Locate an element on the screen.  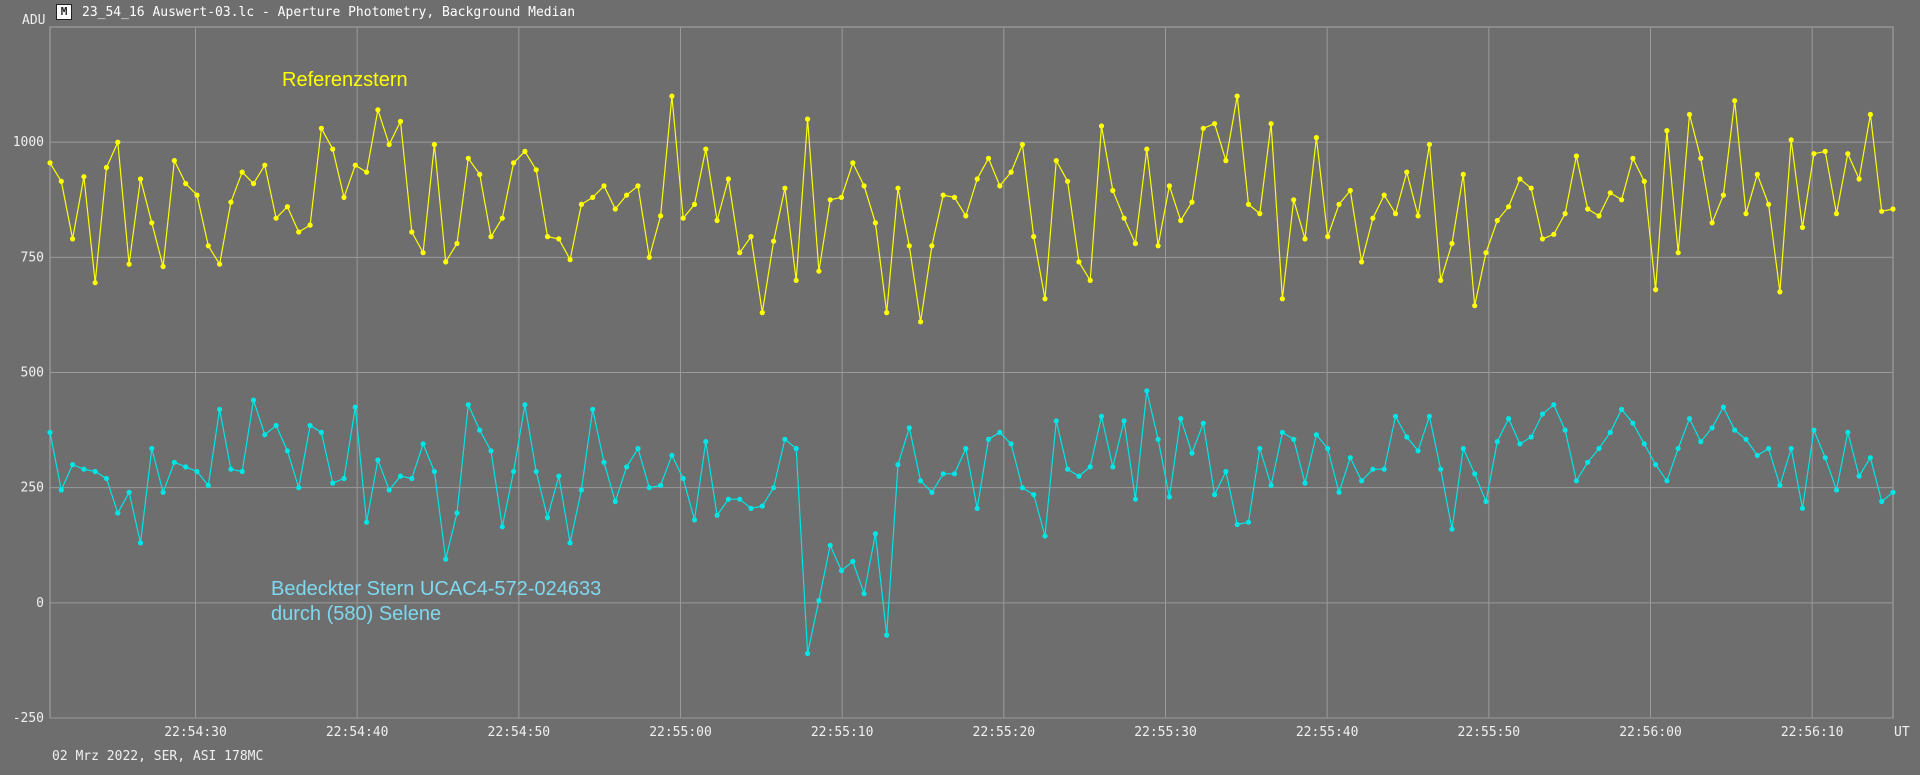
x-tick-label: 22:55:10 is located at coordinates (842, 732).